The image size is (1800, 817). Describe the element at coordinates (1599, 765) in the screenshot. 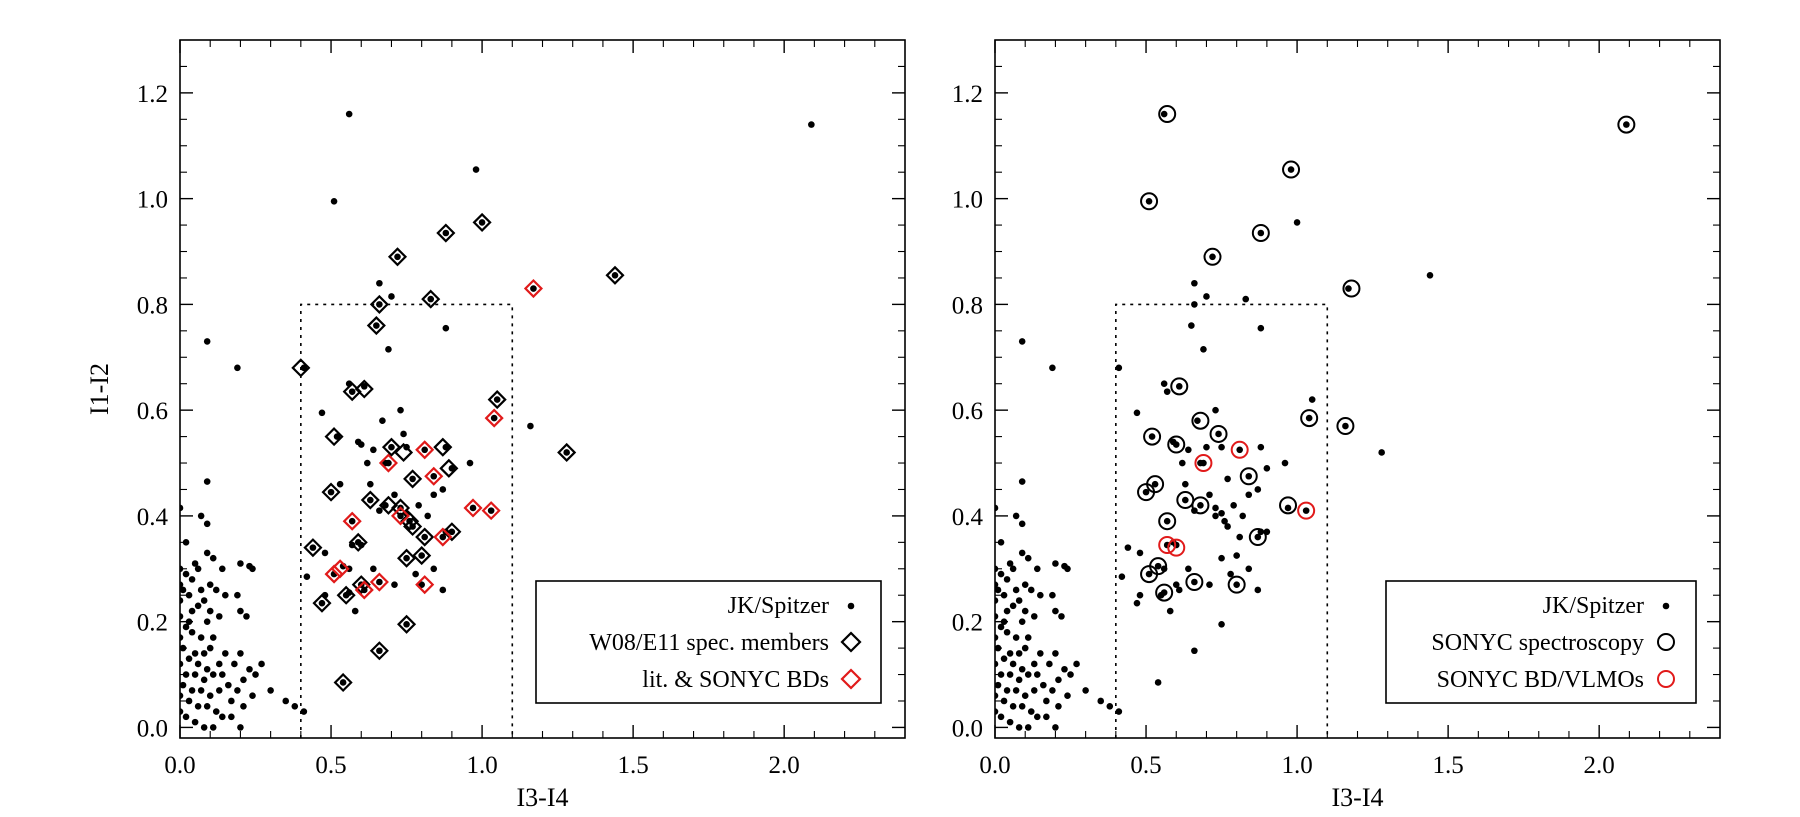

I see `x-tick-label: 2.0` at that location.